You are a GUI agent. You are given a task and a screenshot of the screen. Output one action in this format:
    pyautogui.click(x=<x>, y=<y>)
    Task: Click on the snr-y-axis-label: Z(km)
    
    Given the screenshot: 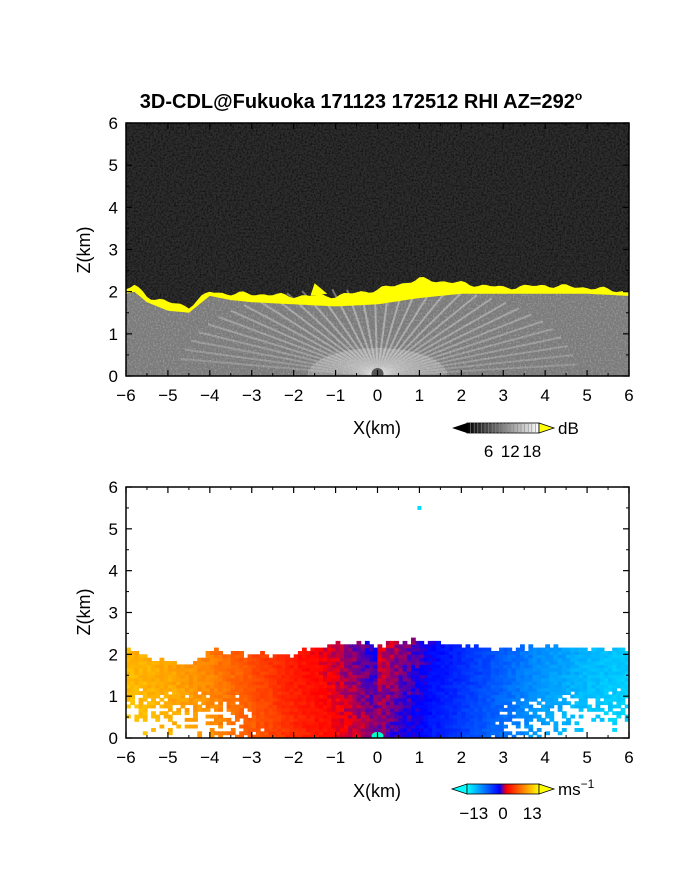 What is the action you would take?
    pyautogui.click(x=84, y=250)
    